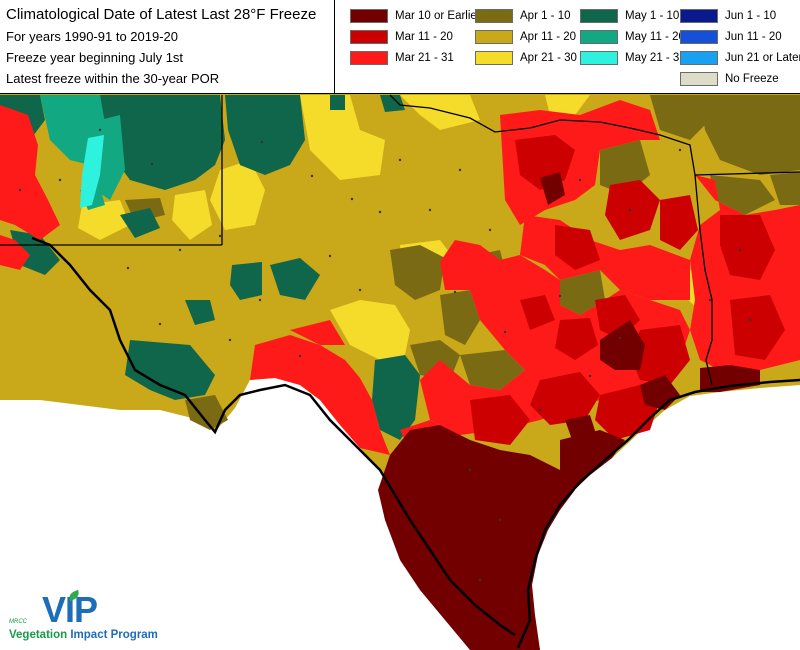 The image size is (800, 650). Describe the element at coordinates (18, 622) in the screenshot. I see `mrcc-logo-text: MRCC` at that location.